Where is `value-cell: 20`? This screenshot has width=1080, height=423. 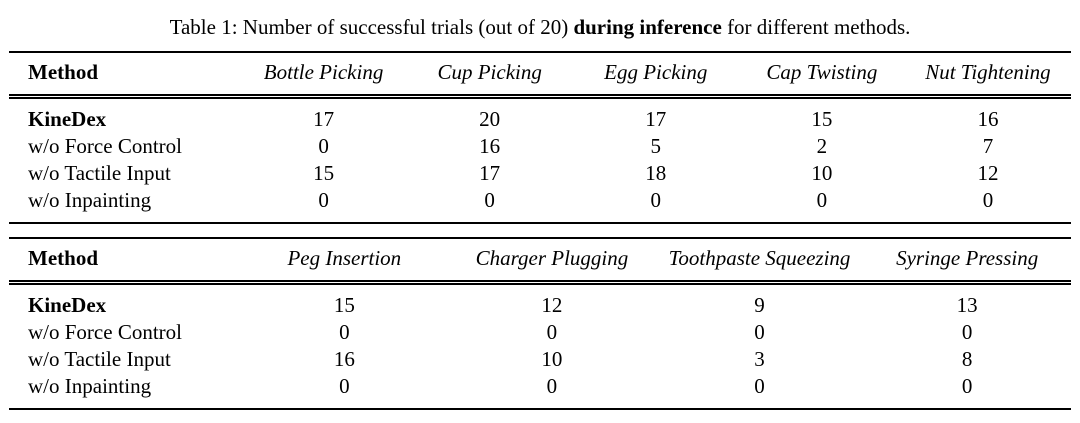 value-cell: 20 is located at coordinates (490, 119).